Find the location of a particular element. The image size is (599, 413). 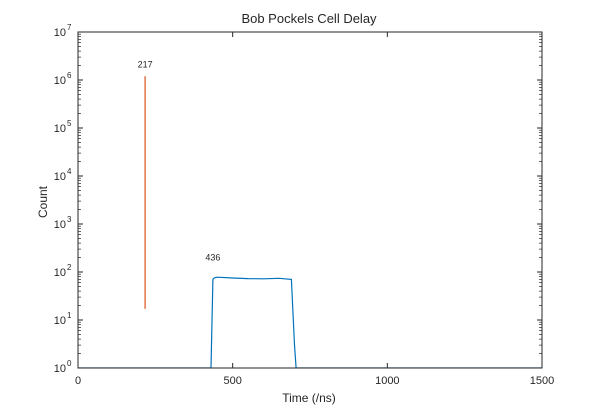

x-tick-label: 500 is located at coordinates (232, 381).